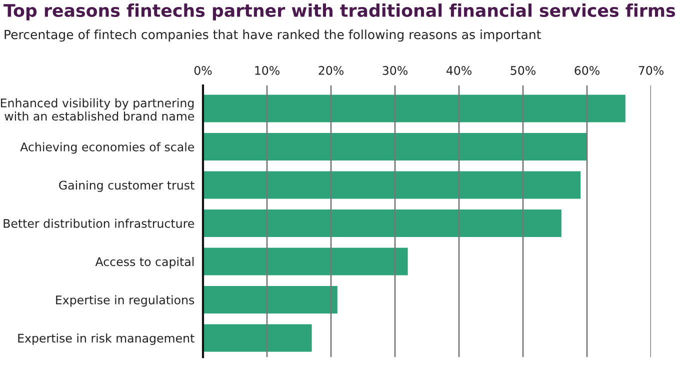 This screenshot has width=700, height=372. Describe the element at coordinates (331, 70) in the screenshot. I see `x-tick-label: 20%` at that location.